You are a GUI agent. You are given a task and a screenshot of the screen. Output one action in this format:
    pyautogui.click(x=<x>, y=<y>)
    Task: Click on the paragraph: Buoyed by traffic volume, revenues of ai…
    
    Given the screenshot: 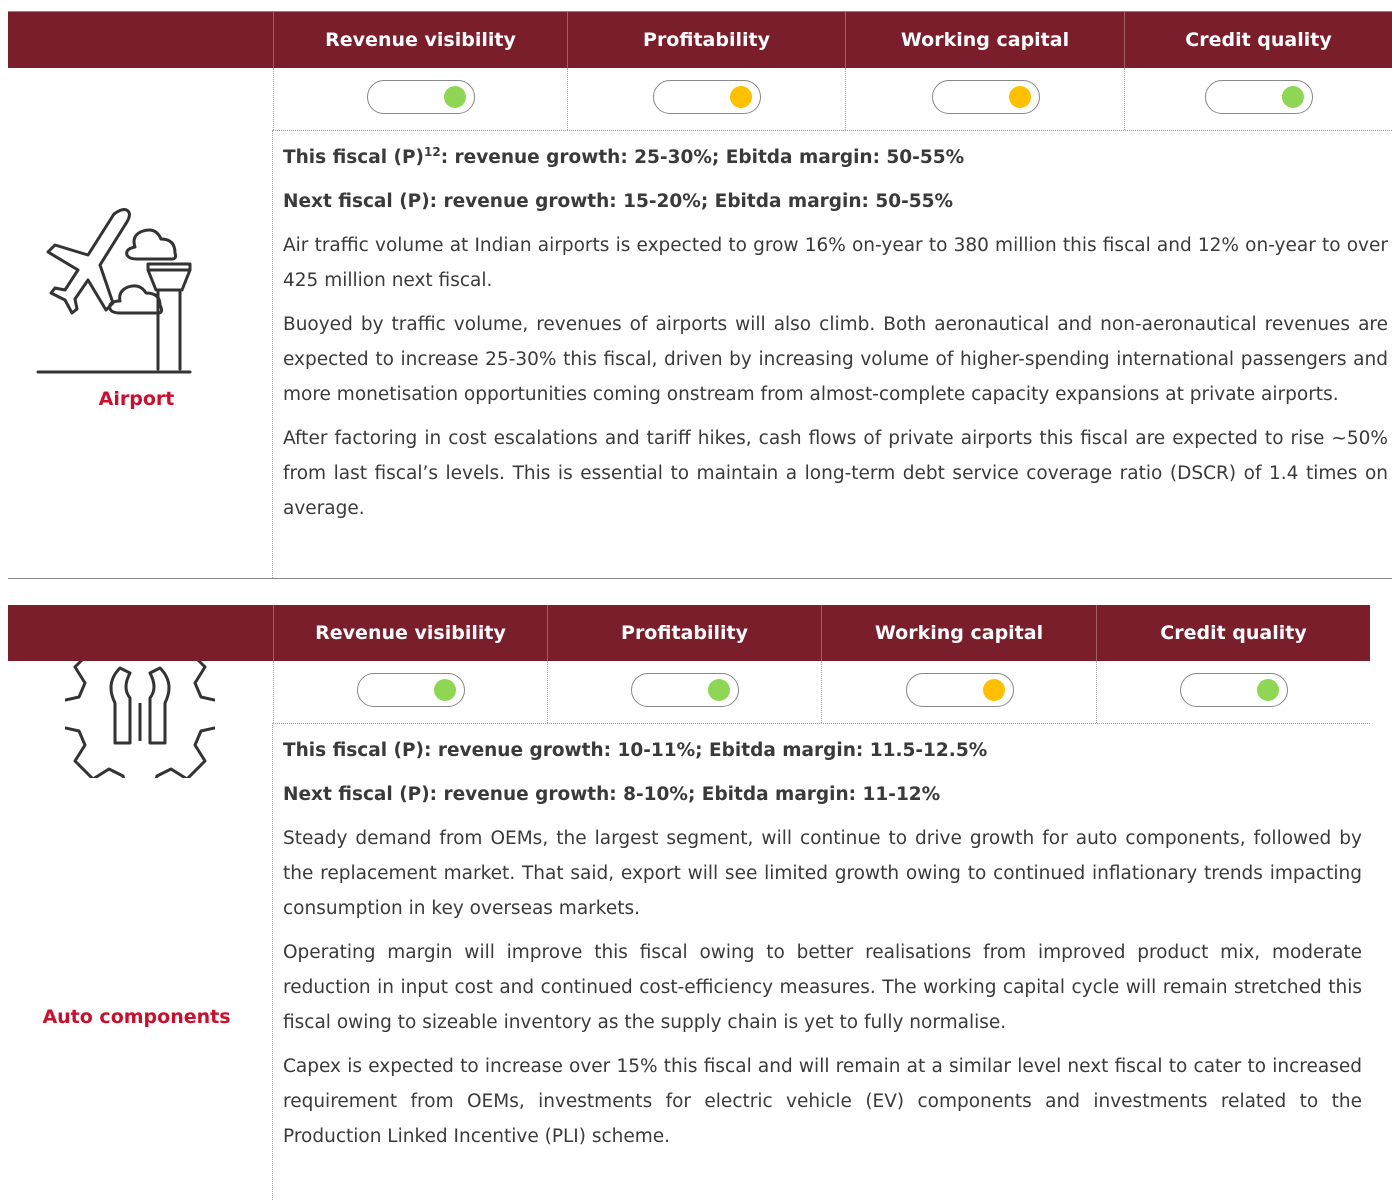 What is the action you would take?
    pyautogui.click(x=835, y=359)
    